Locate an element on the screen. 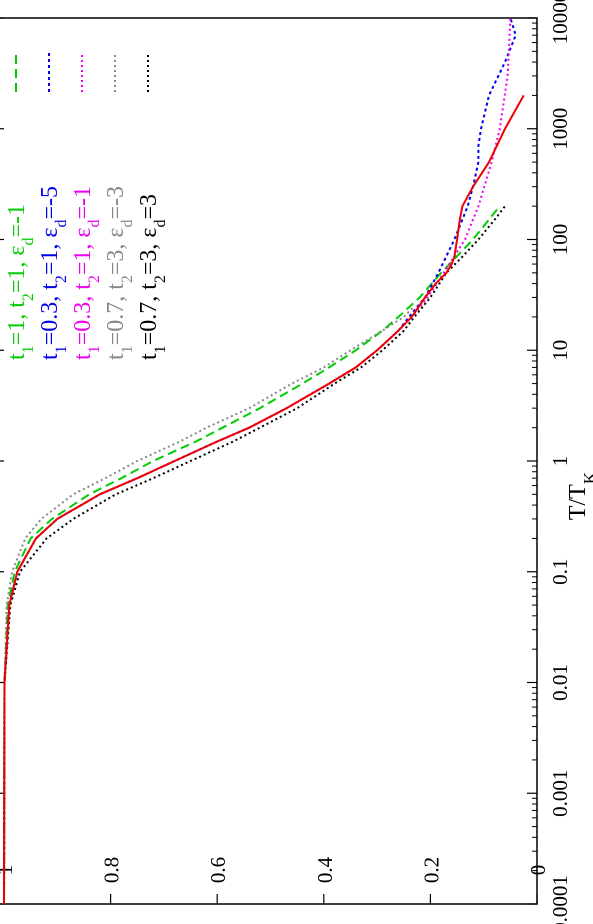  x-tick-label: 1 is located at coordinates (560, 461).